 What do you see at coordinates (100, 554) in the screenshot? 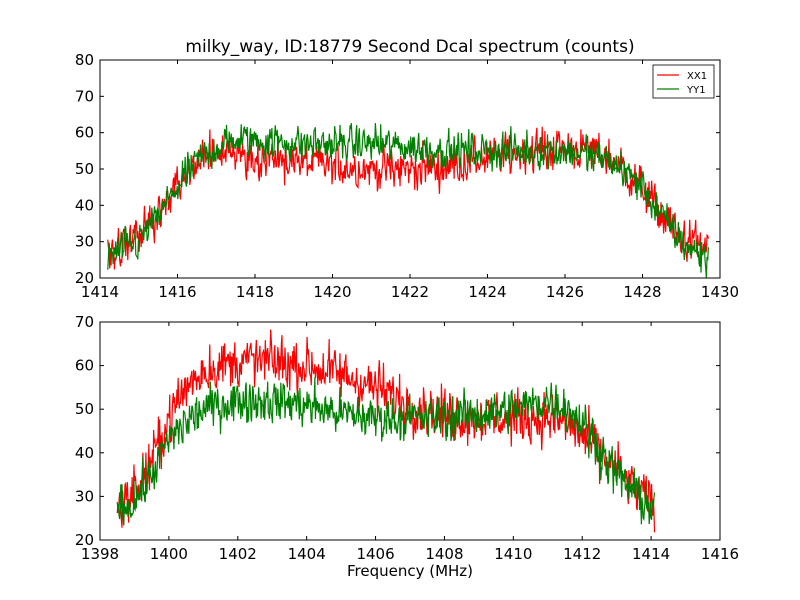
I see `x-tick-label: 1398` at bounding box center [100, 554].